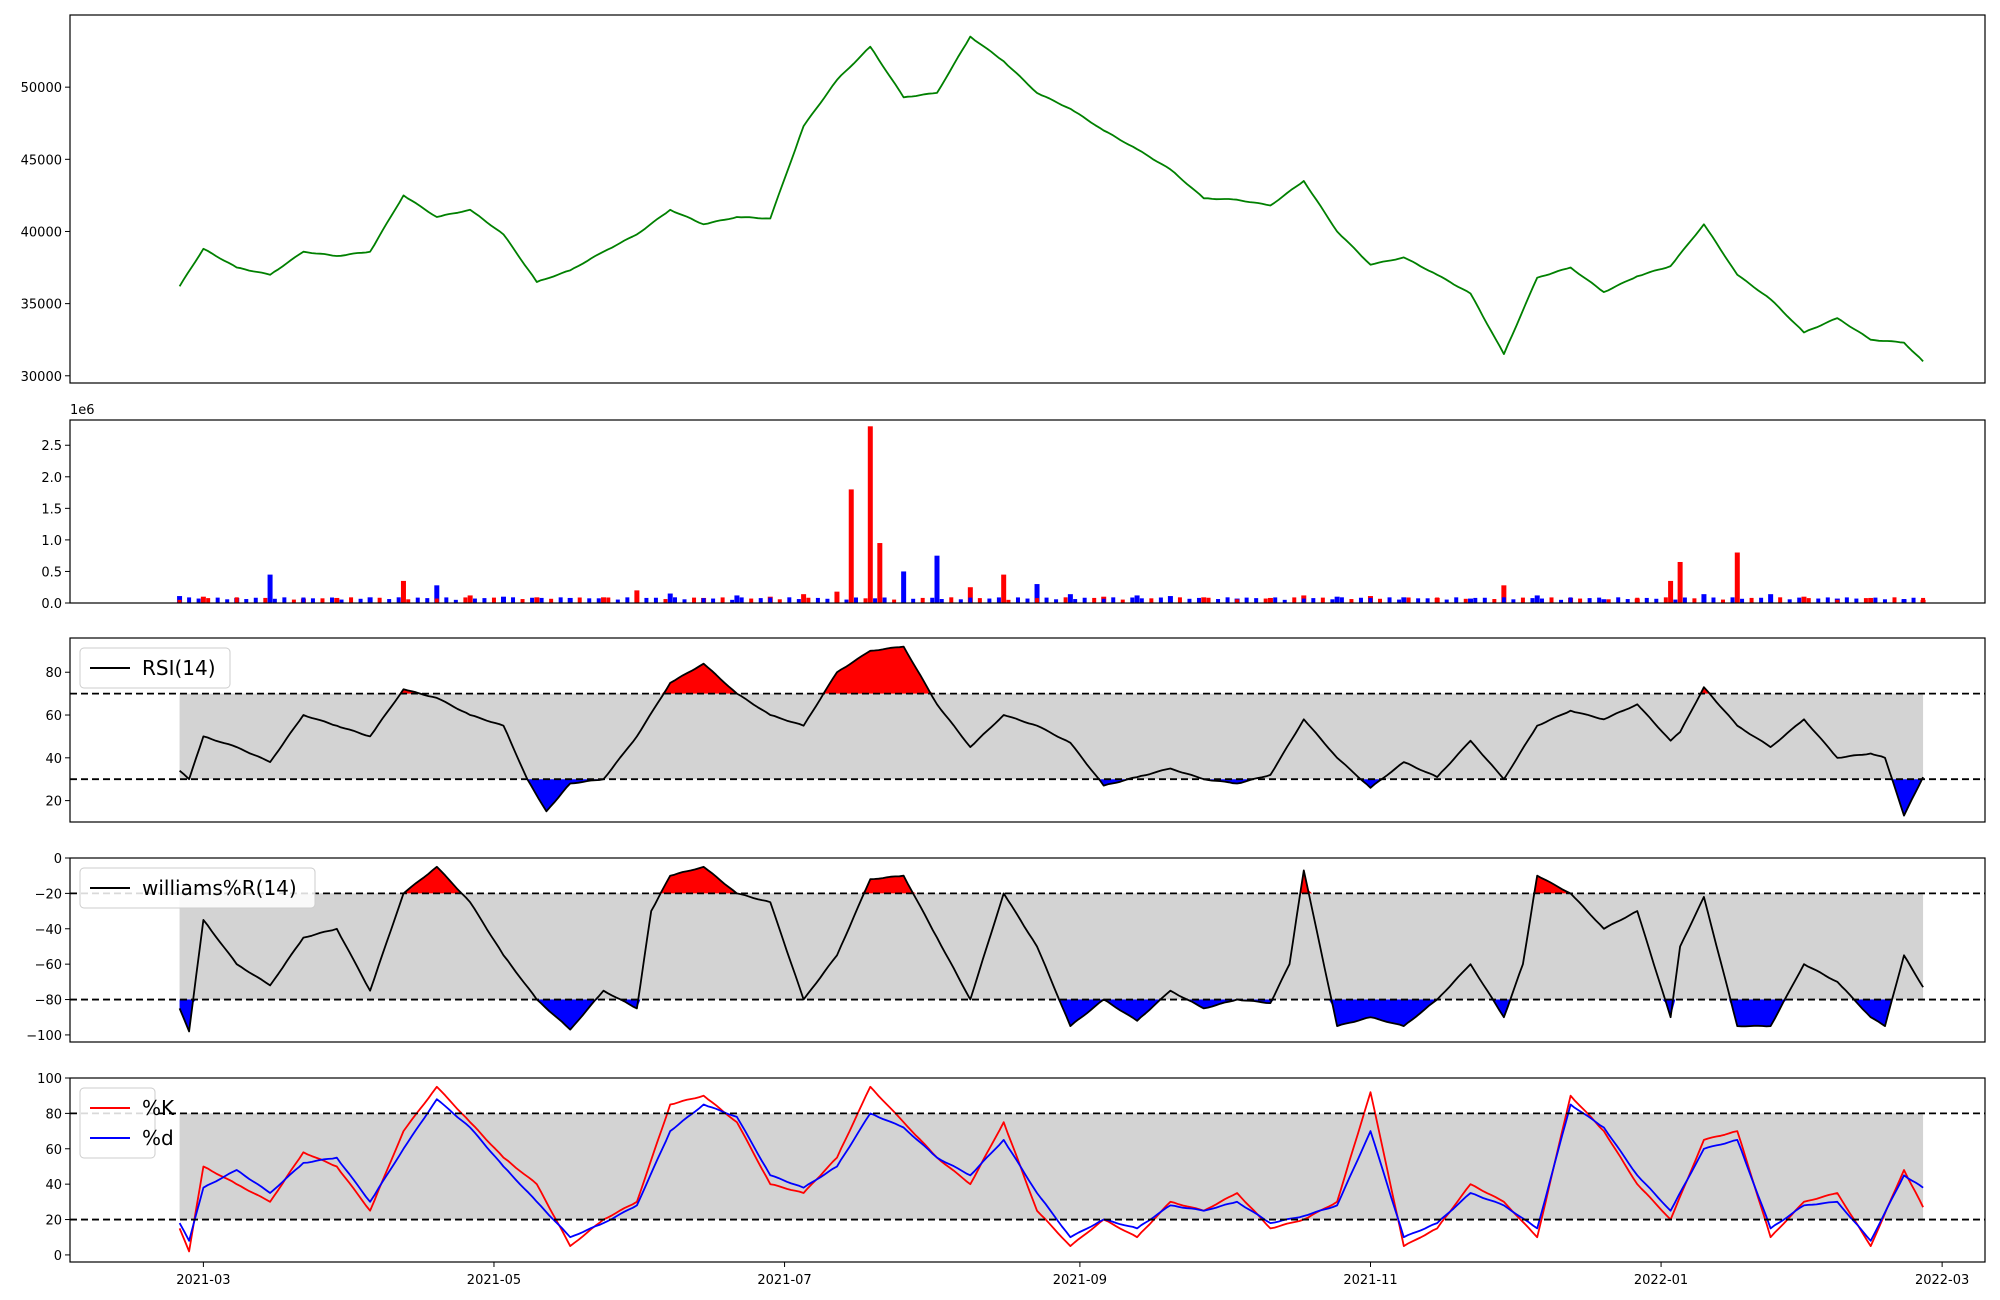 Image resolution: width=2000 pixels, height=1300 pixels. I want to click on series-line-k, so click(1051, 1169).